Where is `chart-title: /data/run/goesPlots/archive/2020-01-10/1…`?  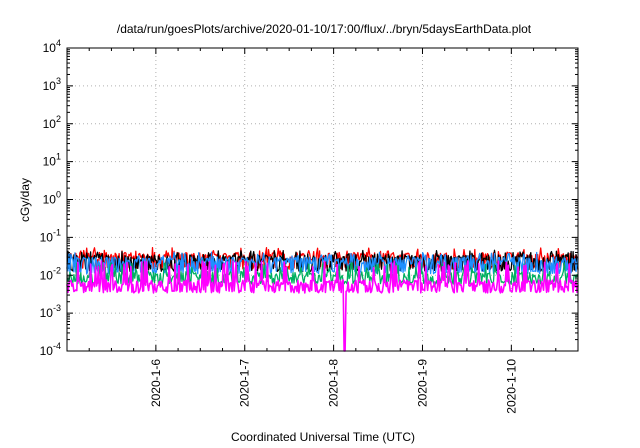 chart-title: /data/run/goesPlots/archive/2020-01-10/1… is located at coordinates (324, 29).